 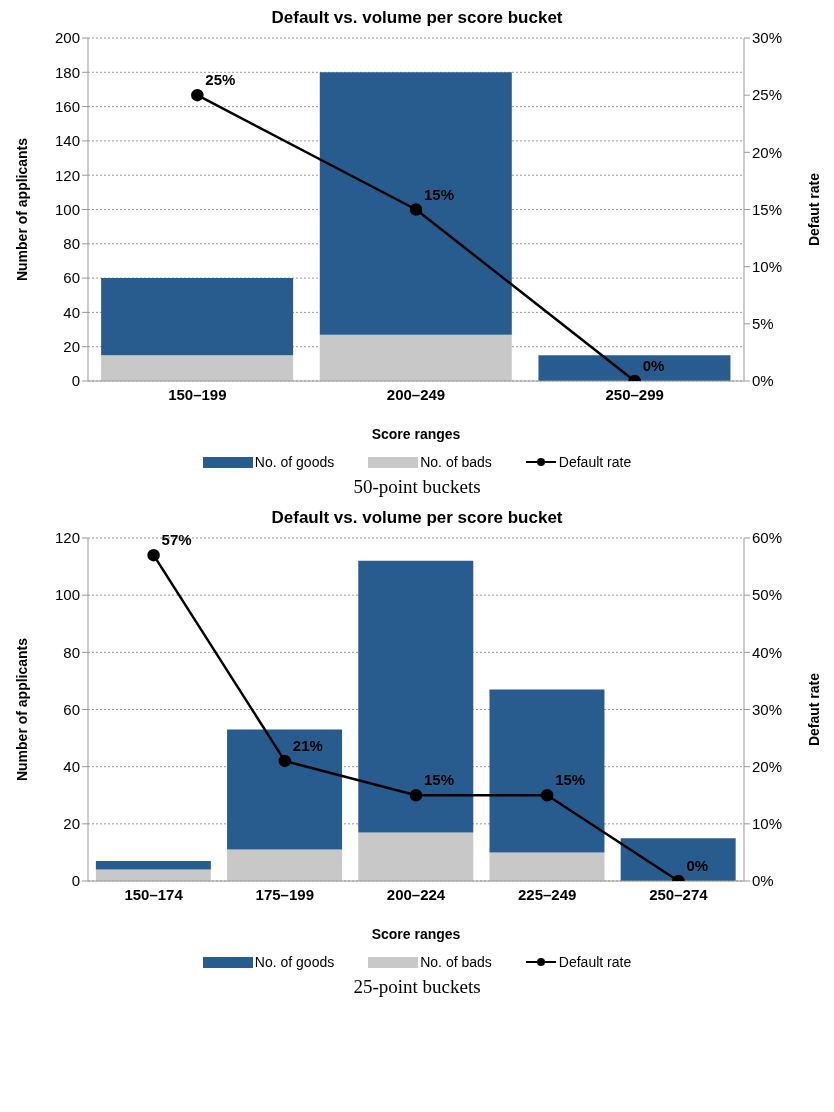 What do you see at coordinates (416, 394) in the screenshot?
I see `x-tick-label: 200–249` at bounding box center [416, 394].